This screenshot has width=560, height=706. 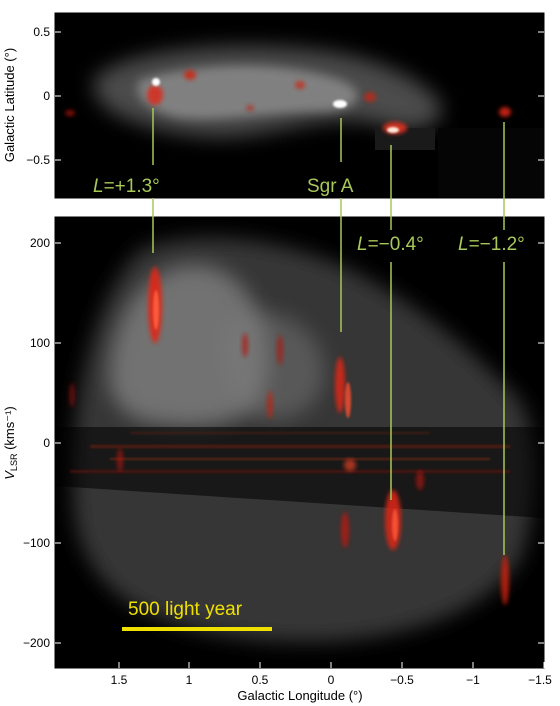 I want to click on vel-axis-unit: (kms⁻¹), so click(x=9, y=429).